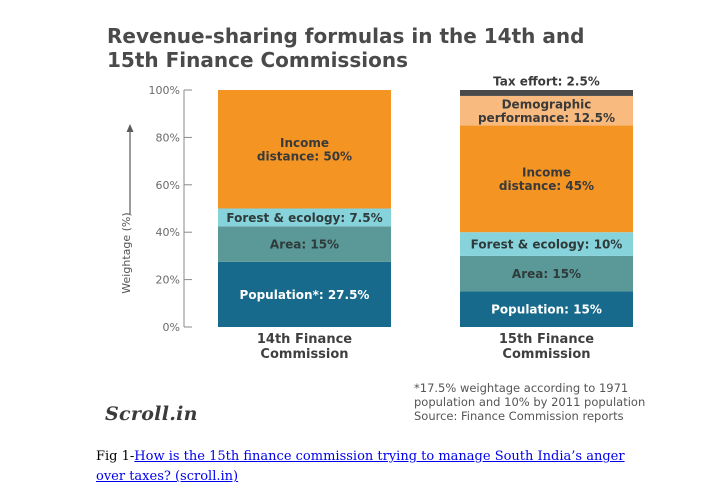  What do you see at coordinates (346, 36) in the screenshot?
I see `chart-title-line: Revenue-sharing formulas in the 14th and` at bounding box center [346, 36].